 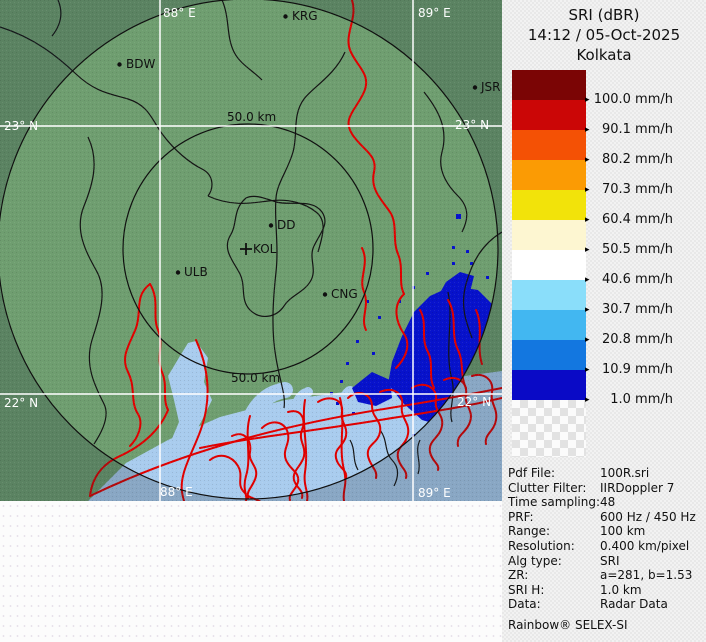 What do you see at coordinates (646, 575) in the screenshot?
I see `metadata-value: a=281, b=1.53` at bounding box center [646, 575].